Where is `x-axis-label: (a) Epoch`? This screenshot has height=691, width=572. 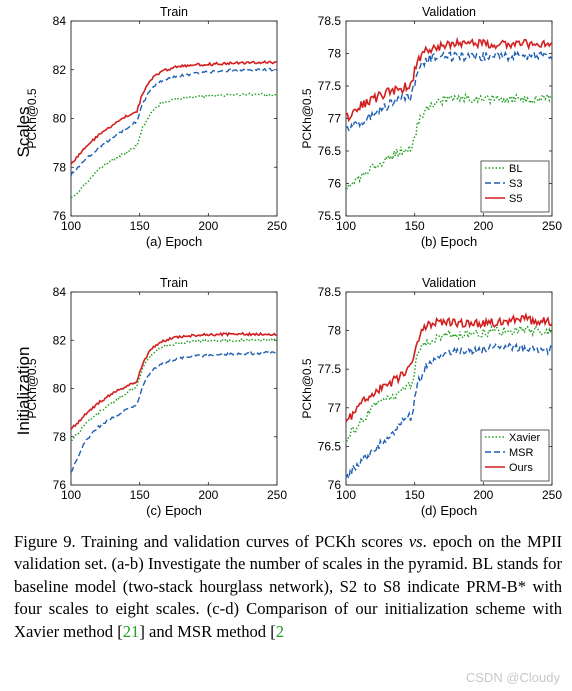 x-axis-label: (a) Epoch is located at coordinates (174, 241).